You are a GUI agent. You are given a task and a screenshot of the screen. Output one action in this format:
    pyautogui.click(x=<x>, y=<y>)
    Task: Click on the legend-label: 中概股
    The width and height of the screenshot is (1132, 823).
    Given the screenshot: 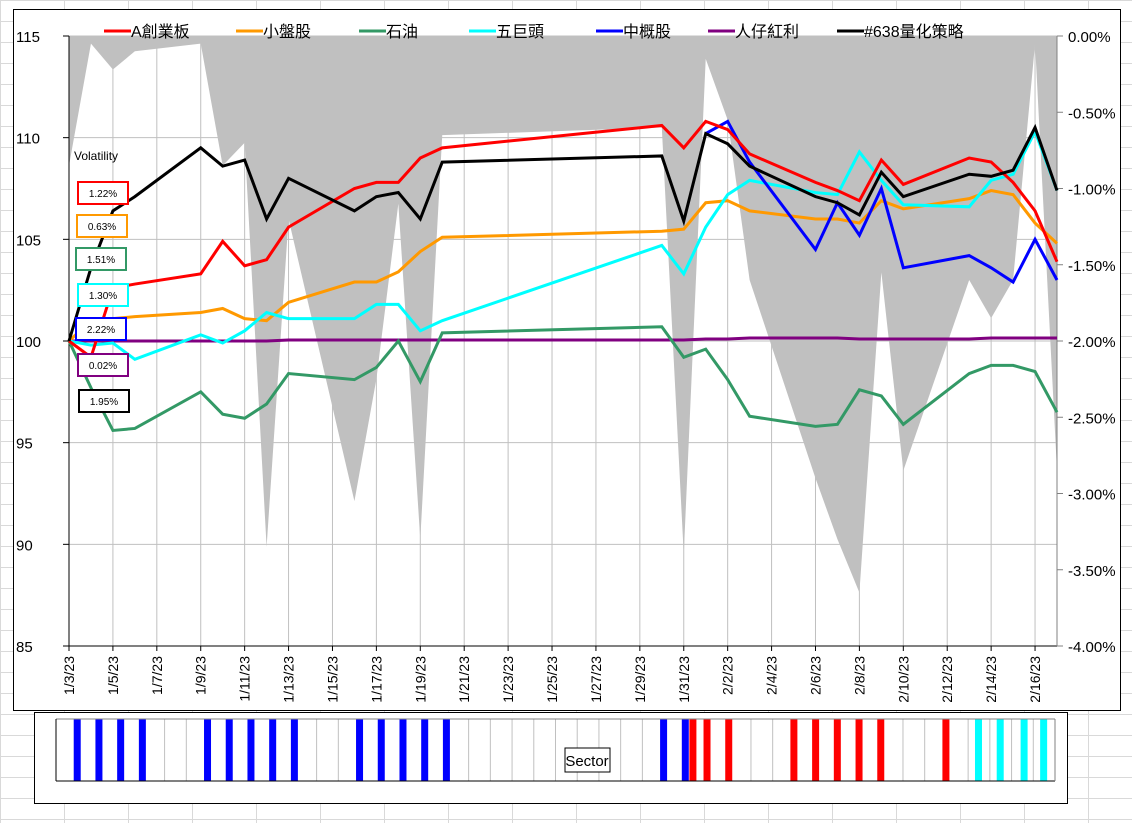 What is the action you would take?
    pyautogui.click(x=647, y=32)
    